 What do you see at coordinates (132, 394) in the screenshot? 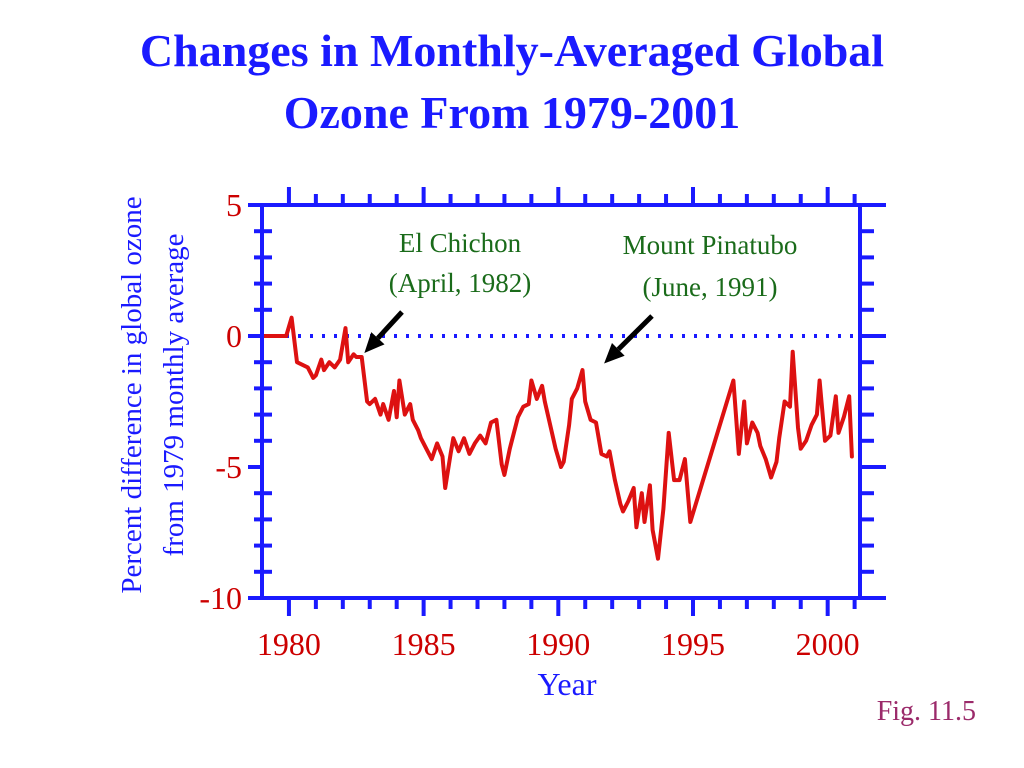
I see `y-axis-label-line-1: Percent difference in global ozone` at bounding box center [132, 394].